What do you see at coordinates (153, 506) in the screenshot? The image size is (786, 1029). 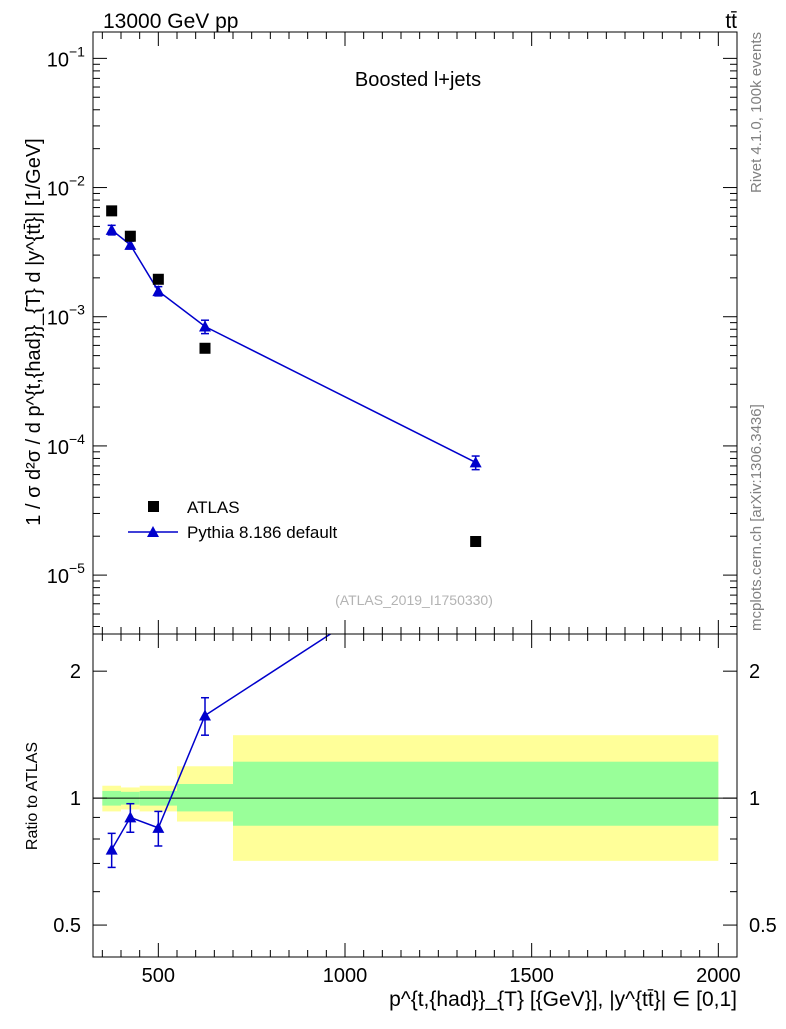 I see `legend-atlas-marker` at bounding box center [153, 506].